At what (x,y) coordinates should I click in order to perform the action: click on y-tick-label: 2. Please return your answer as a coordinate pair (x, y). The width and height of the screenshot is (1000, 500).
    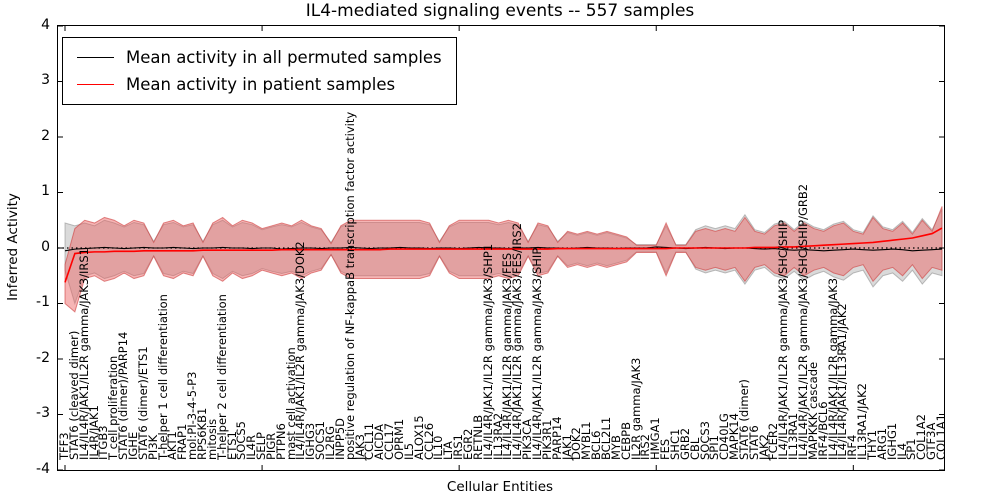
    Looking at the image, I should click on (45, 135).